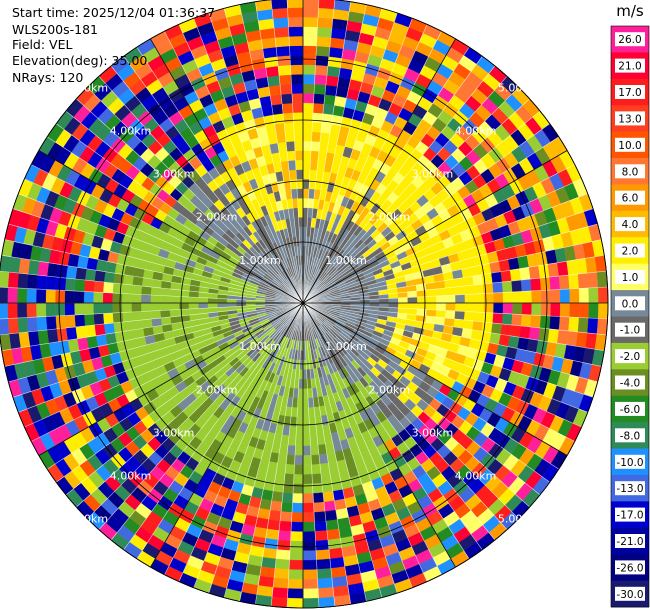  What do you see at coordinates (629, 463) in the screenshot?
I see `colorbar-tick-label: -10.0` at bounding box center [629, 463].